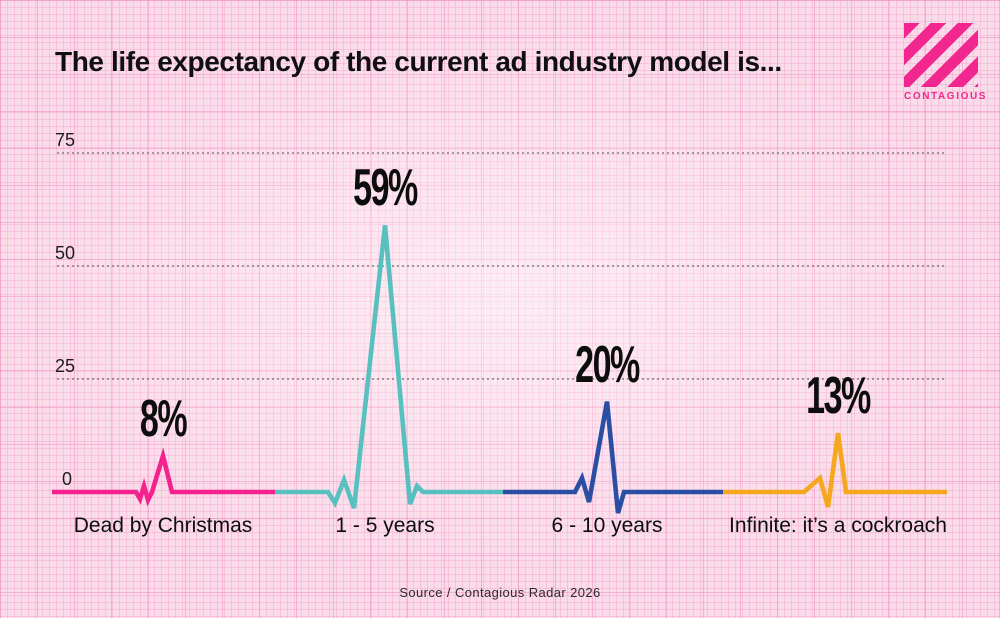 The height and width of the screenshot is (618, 1000). I want to click on y-tick-label-50: 50, so click(65, 253).